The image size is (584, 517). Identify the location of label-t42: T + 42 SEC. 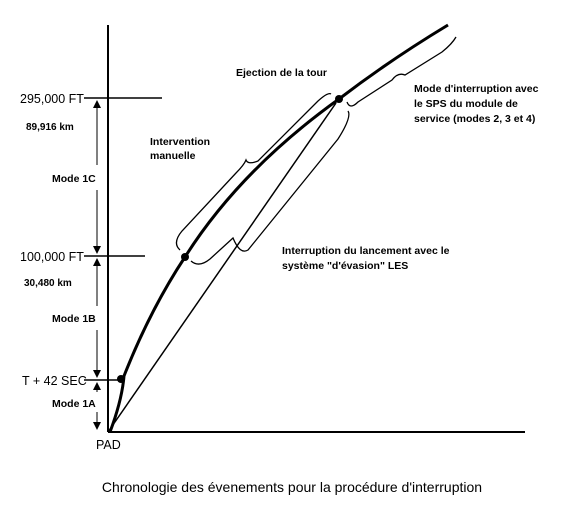
(54, 381).